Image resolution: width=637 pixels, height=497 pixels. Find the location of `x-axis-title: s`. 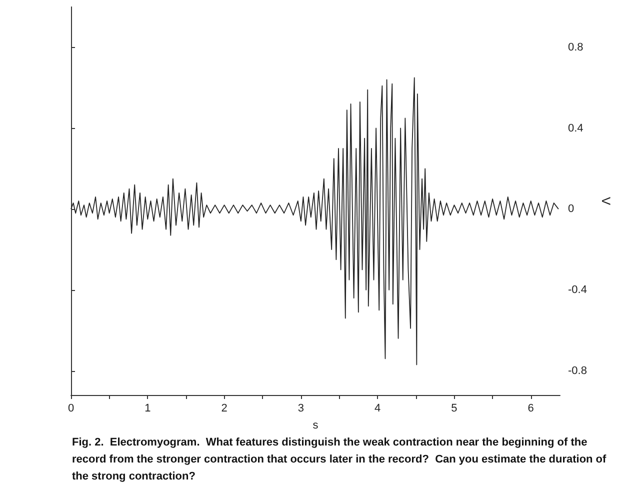

x-axis-title: s is located at coordinates (315, 426).